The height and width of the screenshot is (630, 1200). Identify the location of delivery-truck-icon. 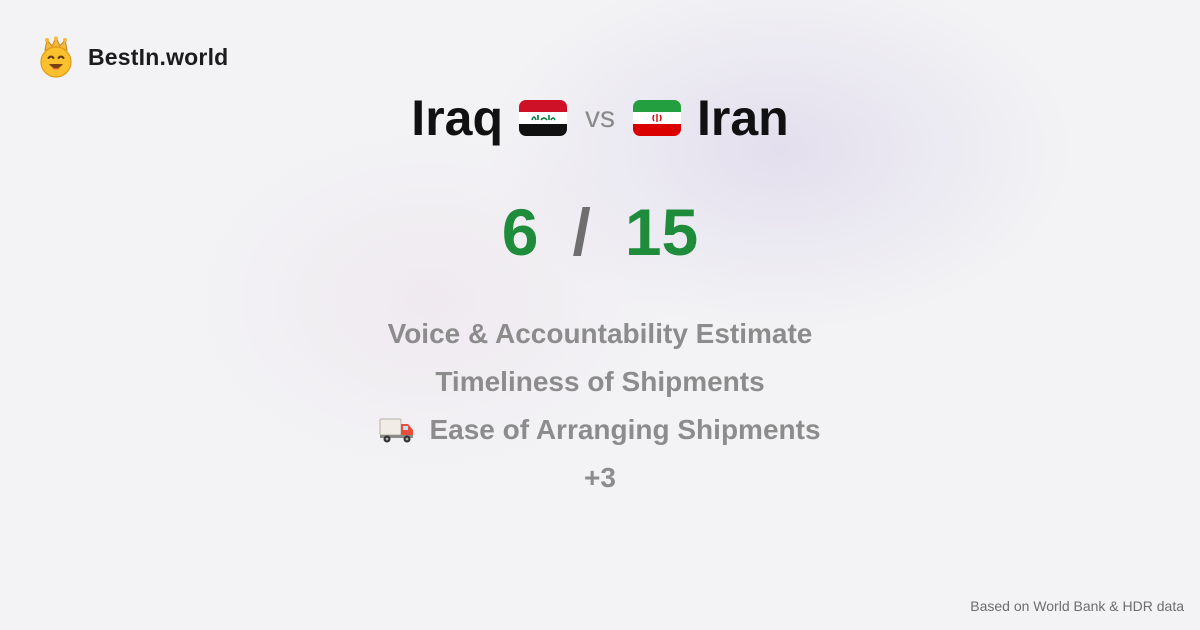
(396, 430).